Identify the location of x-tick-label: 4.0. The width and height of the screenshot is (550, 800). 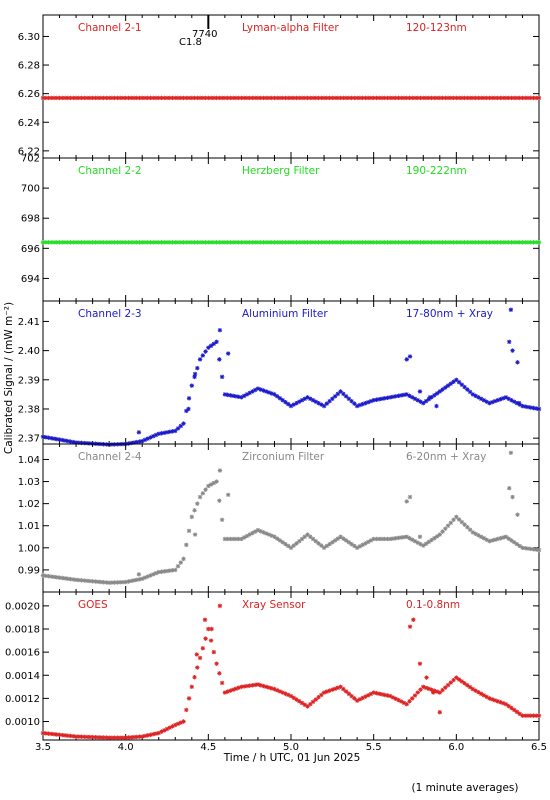
(126, 747).